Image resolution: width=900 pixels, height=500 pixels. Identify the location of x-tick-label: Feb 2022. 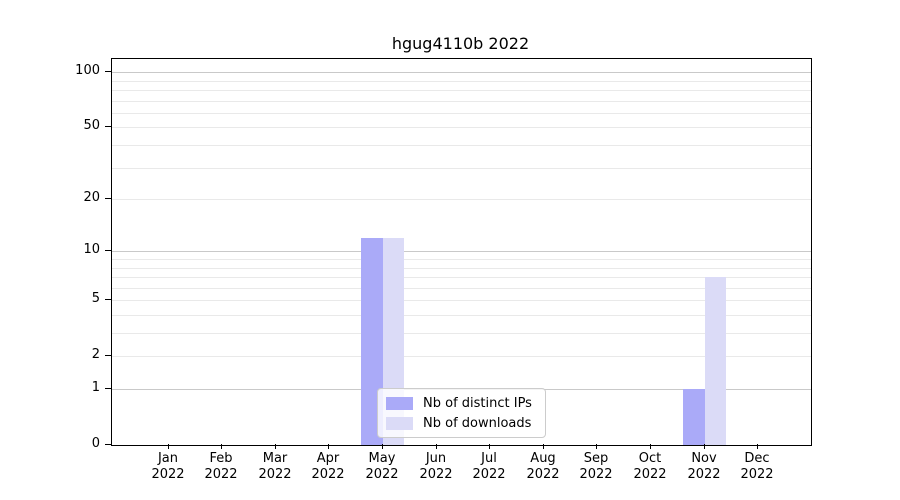
(221, 467).